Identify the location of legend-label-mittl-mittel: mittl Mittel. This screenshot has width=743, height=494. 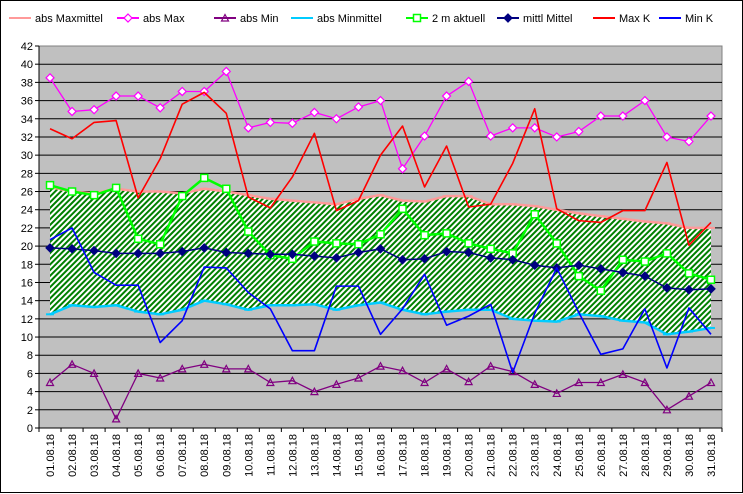
(548, 19).